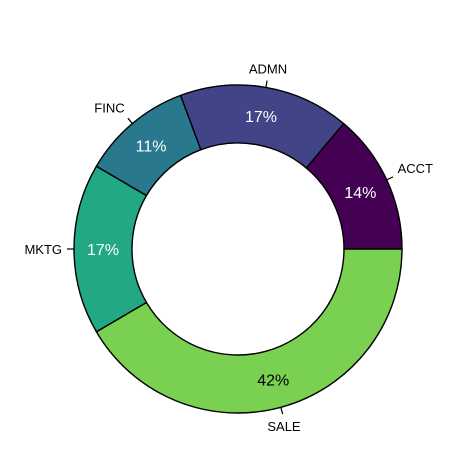 This screenshot has height=474, width=474. I want to click on tick-acct, so click(390, 178).